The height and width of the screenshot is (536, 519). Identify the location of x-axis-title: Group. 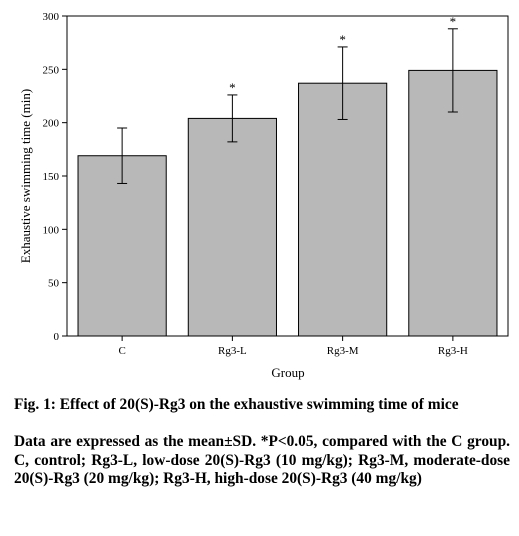
(287, 372).